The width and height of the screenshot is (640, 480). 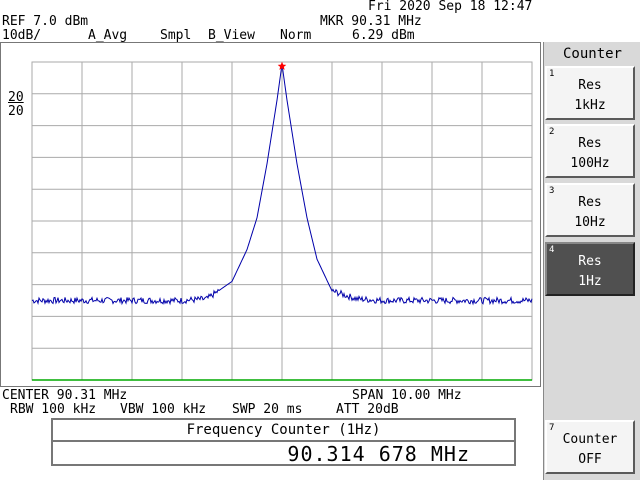 I want to click on scale-per-div: 10dB/, so click(x=22, y=35).